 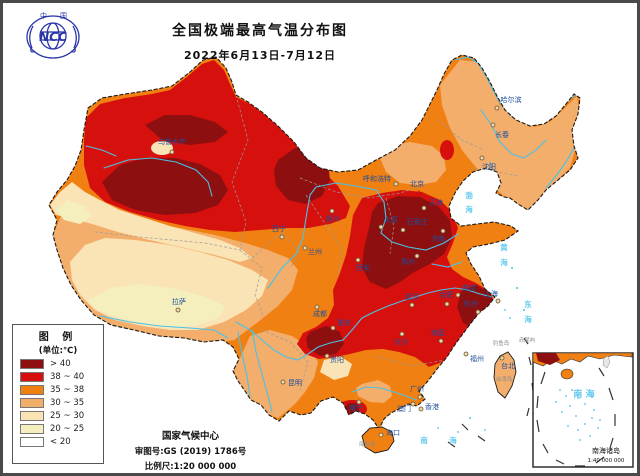 What do you see at coordinates (67, 377) in the screenshot?
I see `legend-label: 38 ~ 40` at bounding box center [67, 377].